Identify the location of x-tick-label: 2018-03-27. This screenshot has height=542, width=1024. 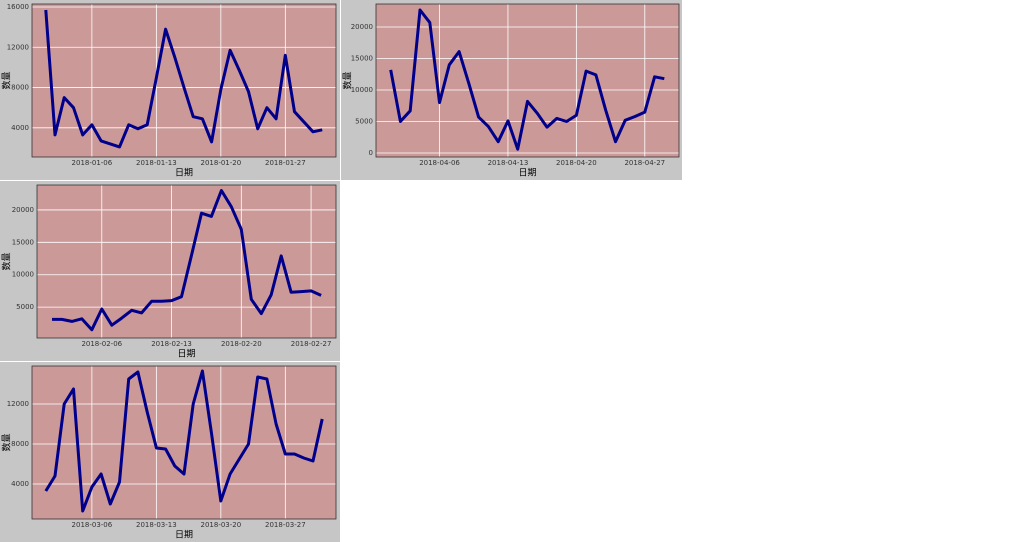
(285, 525).